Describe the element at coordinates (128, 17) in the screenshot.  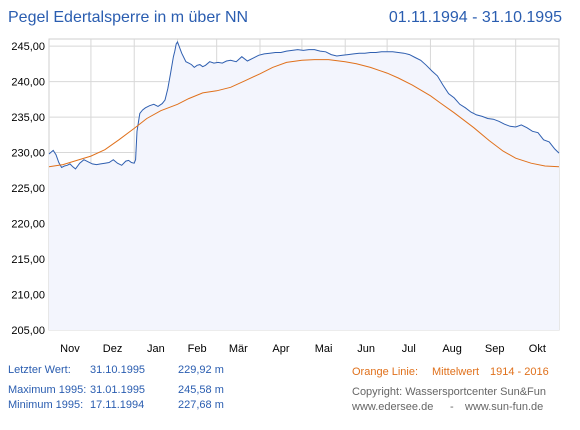
I see `chart-title: Pegel Edertalsperre in m über NN` at that location.